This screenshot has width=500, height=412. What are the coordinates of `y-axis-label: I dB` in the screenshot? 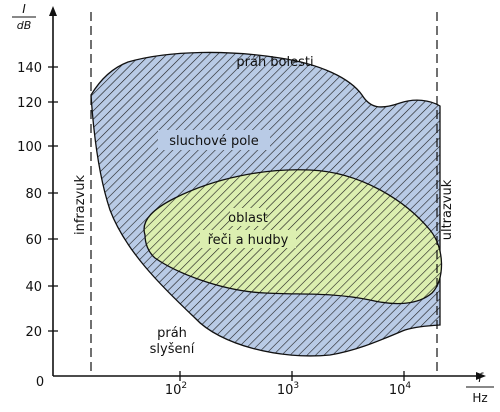 It's located at (24, 17).